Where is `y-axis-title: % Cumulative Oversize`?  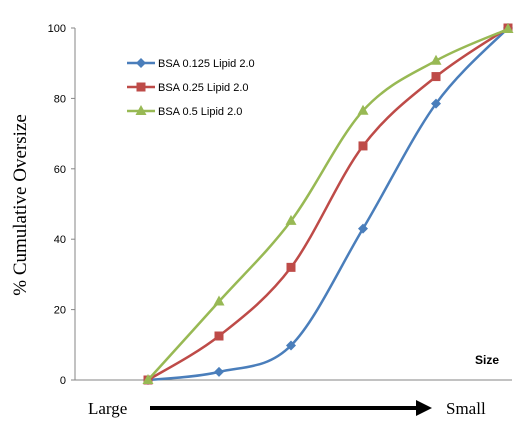
y-axis-title: % Cumulative Oversize is located at coordinates (20, 205).